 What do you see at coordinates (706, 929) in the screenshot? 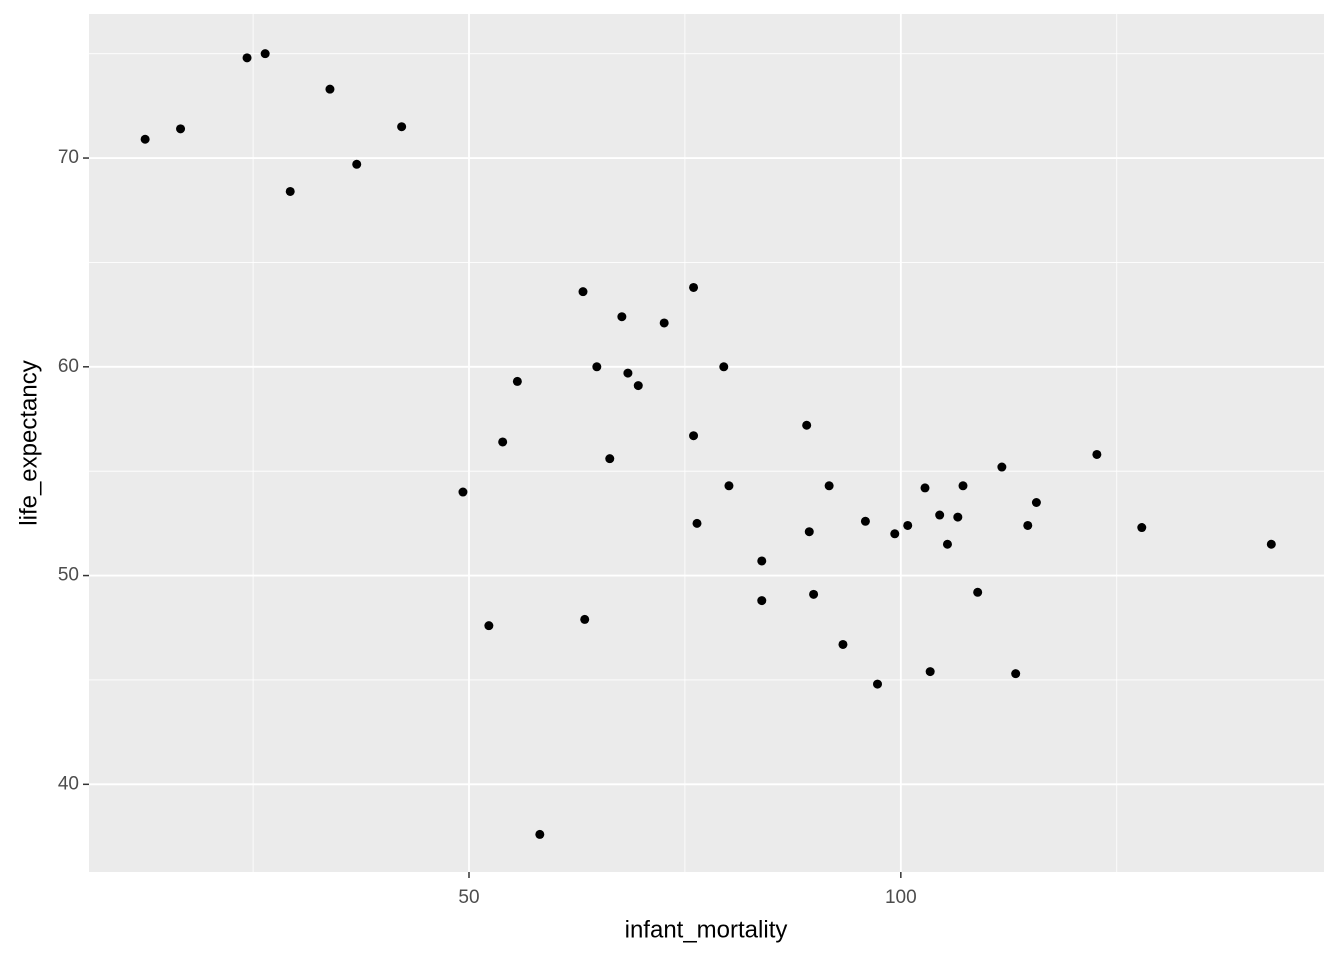
I see `x-axis-title: infant_mortality` at bounding box center [706, 929].